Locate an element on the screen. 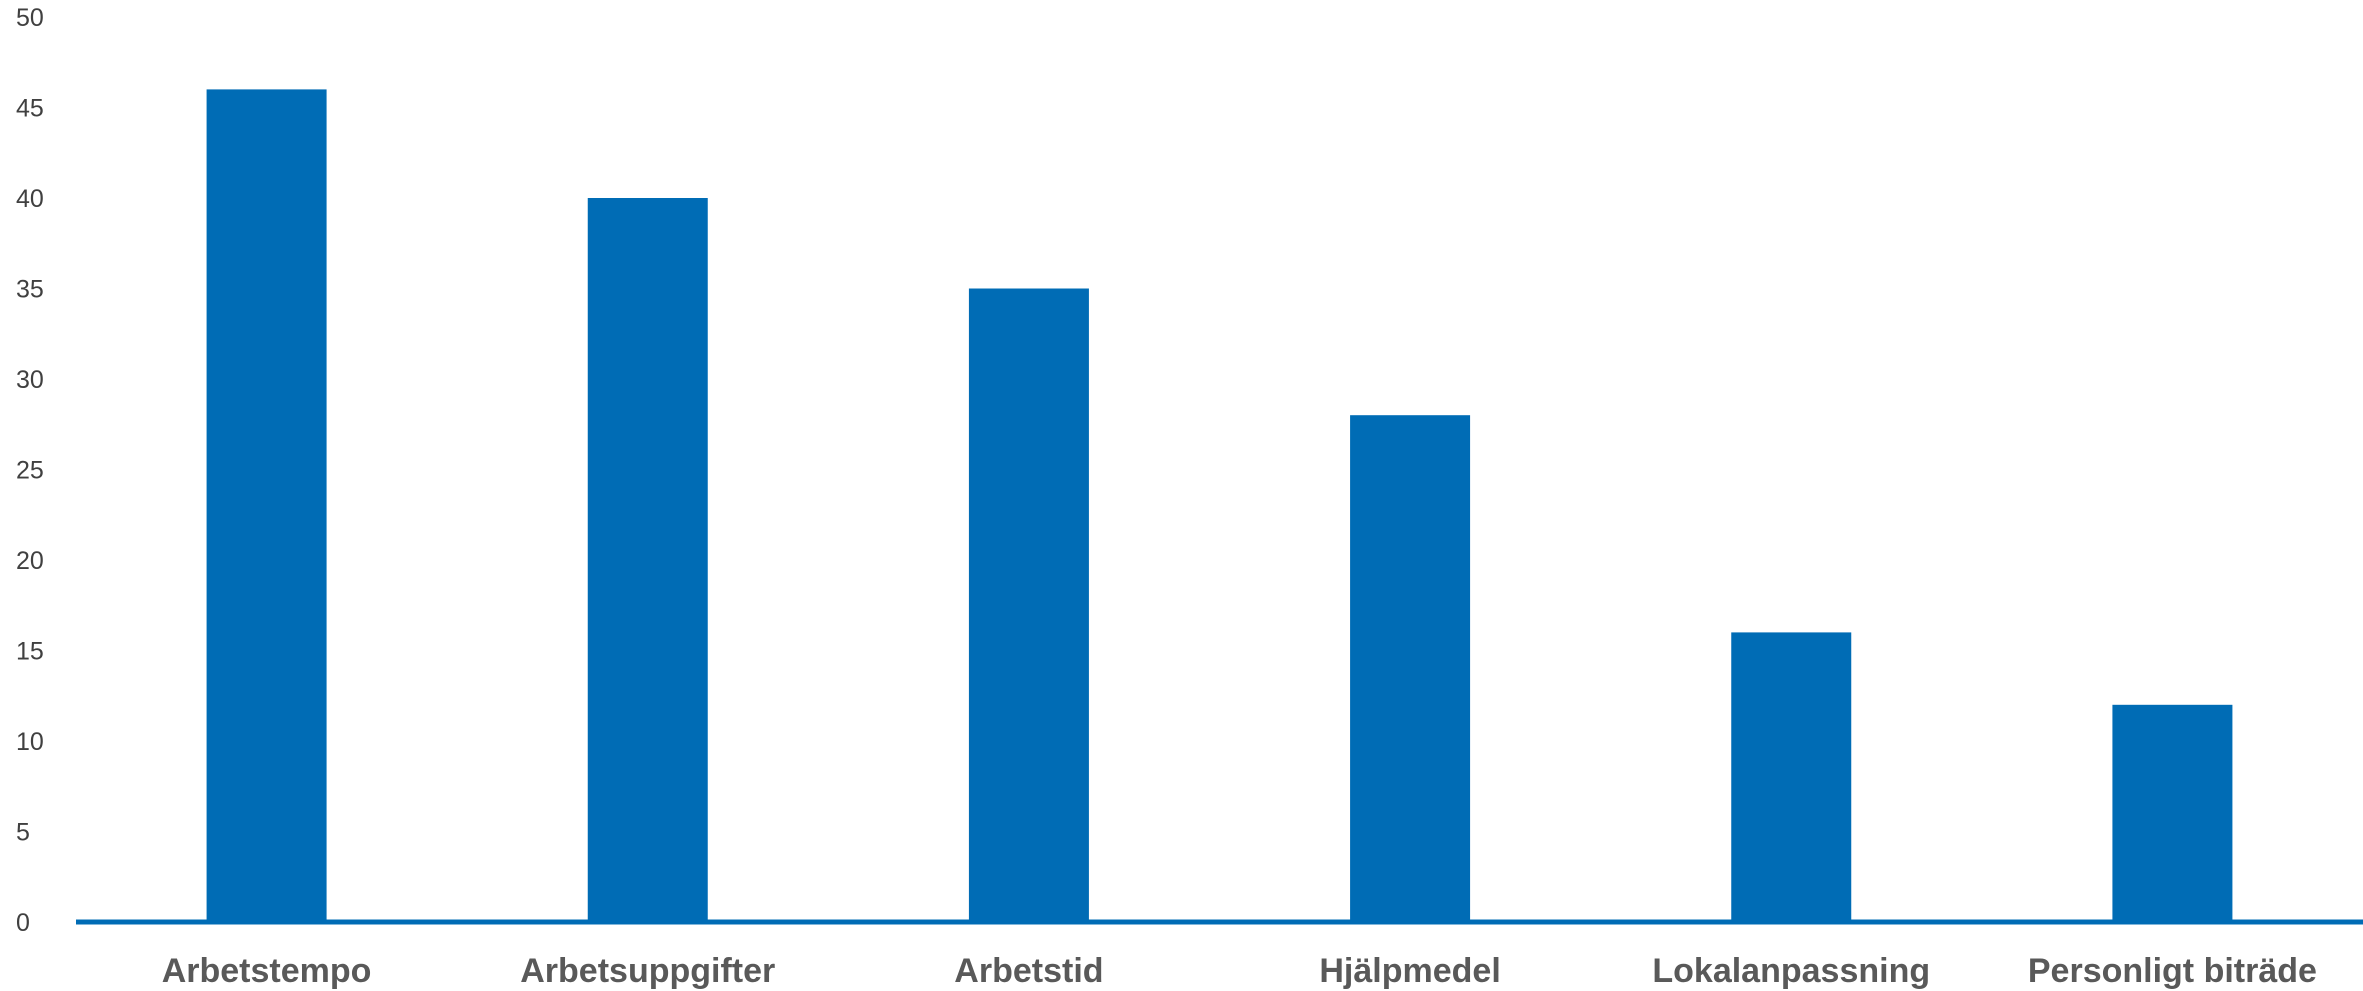  y-tick-label: 45 is located at coordinates (30, 109).